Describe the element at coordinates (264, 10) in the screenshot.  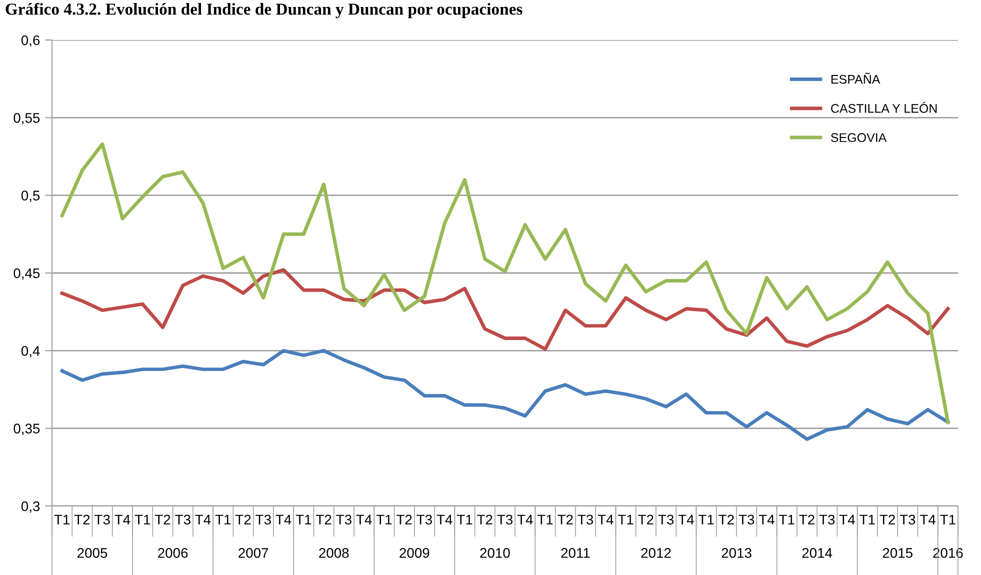
I see `chart-title: Gráfico 4.3.2. Evolución del Indice de Duncan y Duncan por ocupaciones` at that location.